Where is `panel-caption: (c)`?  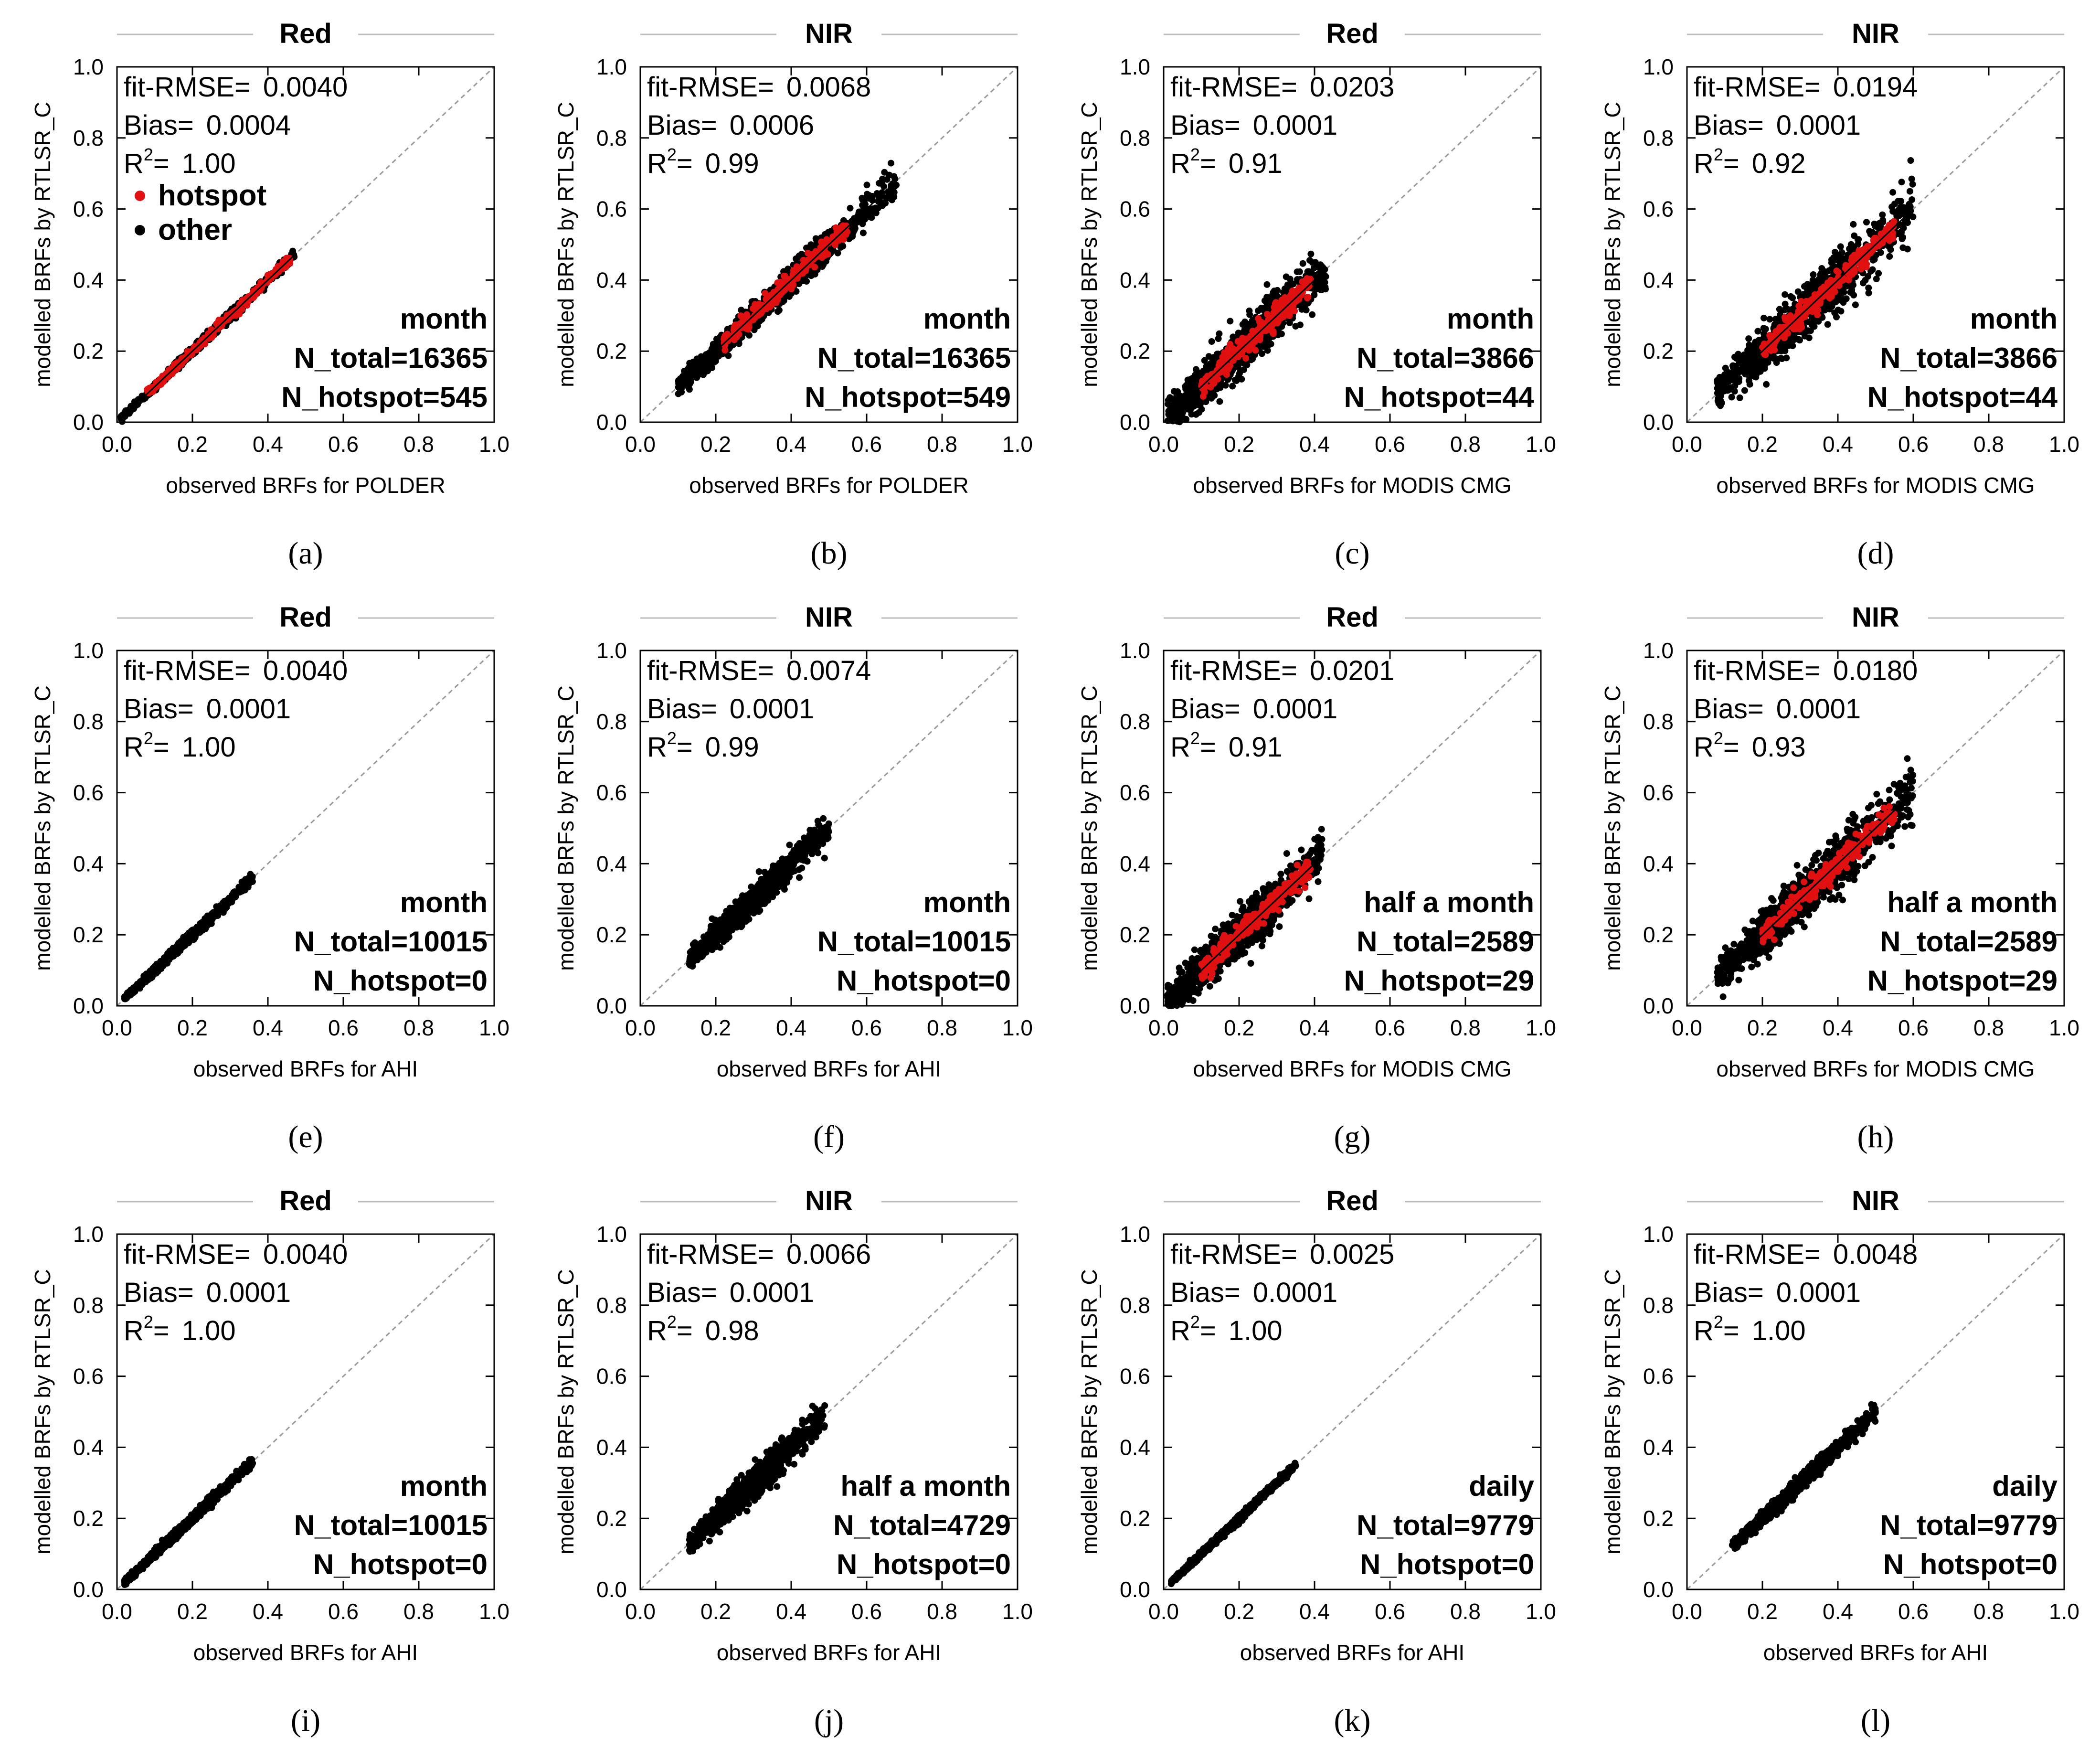
panel-caption: (c) is located at coordinates (1352, 554).